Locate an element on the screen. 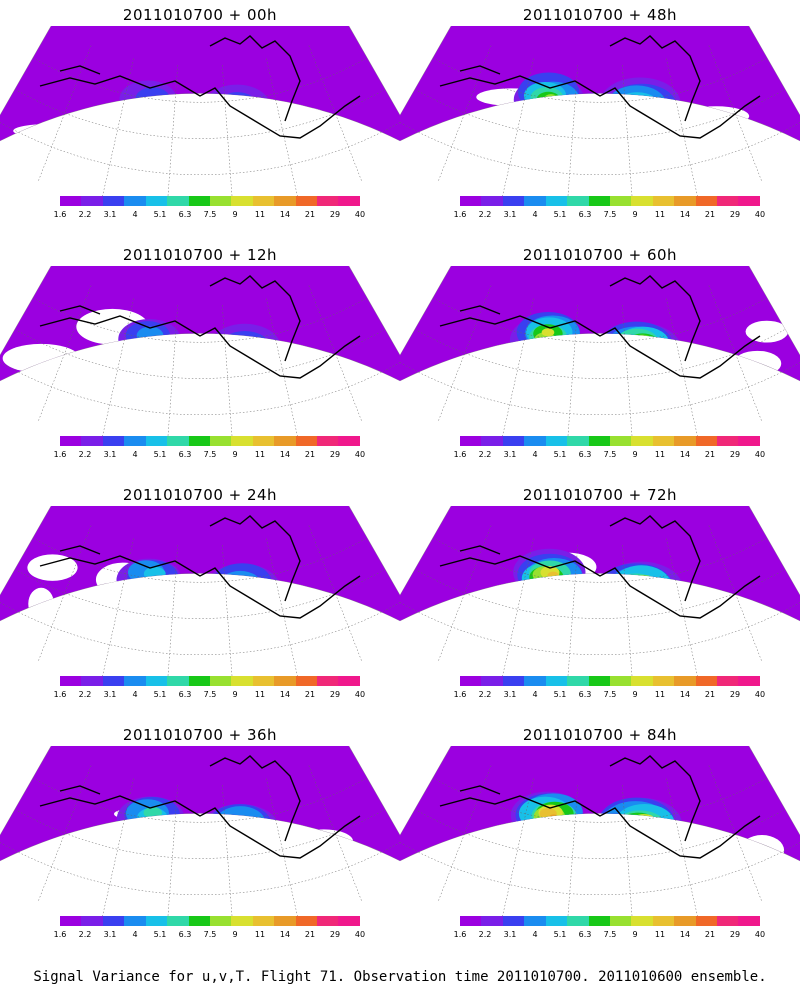  colorbar-tick-label: 7.5 is located at coordinates (210, 694).